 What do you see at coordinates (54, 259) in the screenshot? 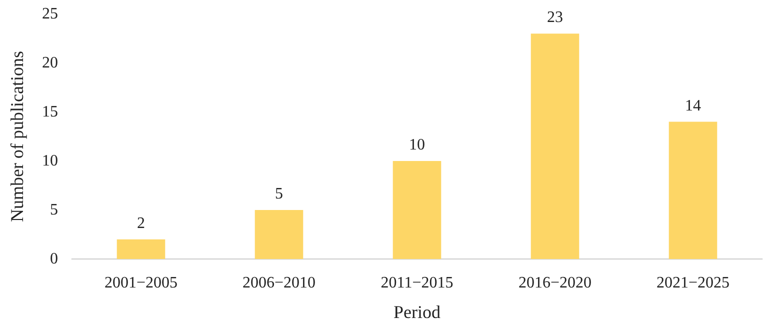
I see `y-tick-label: 0` at bounding box center [54, 259].